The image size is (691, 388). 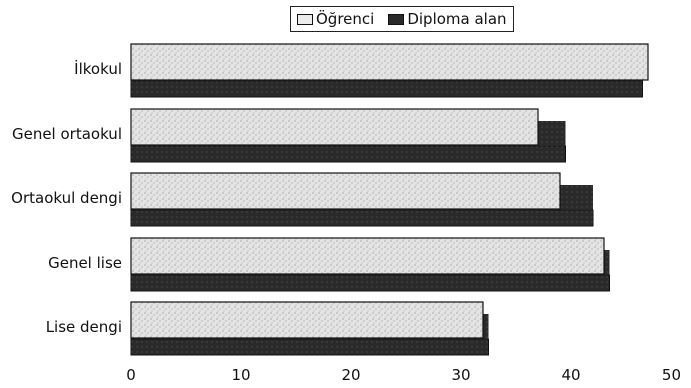 What do you see at coordinates (85, 263) in the screenshot?
I see `category-label-3: Genel lise` at bounding box center [85, 263].